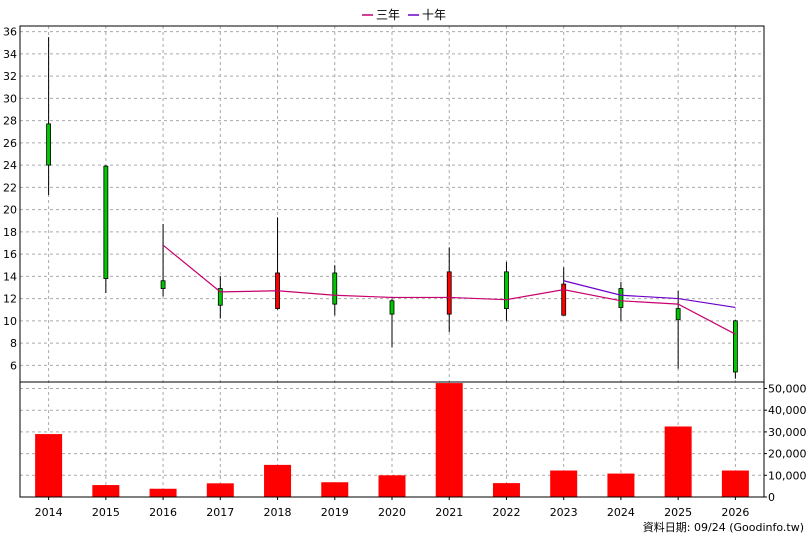 This screenshot has width=808, height=540. What do you see at coordinates (506, 512) in the screenshot?
I see `year-tick-label: 2022` at bounding box center [506, 512].